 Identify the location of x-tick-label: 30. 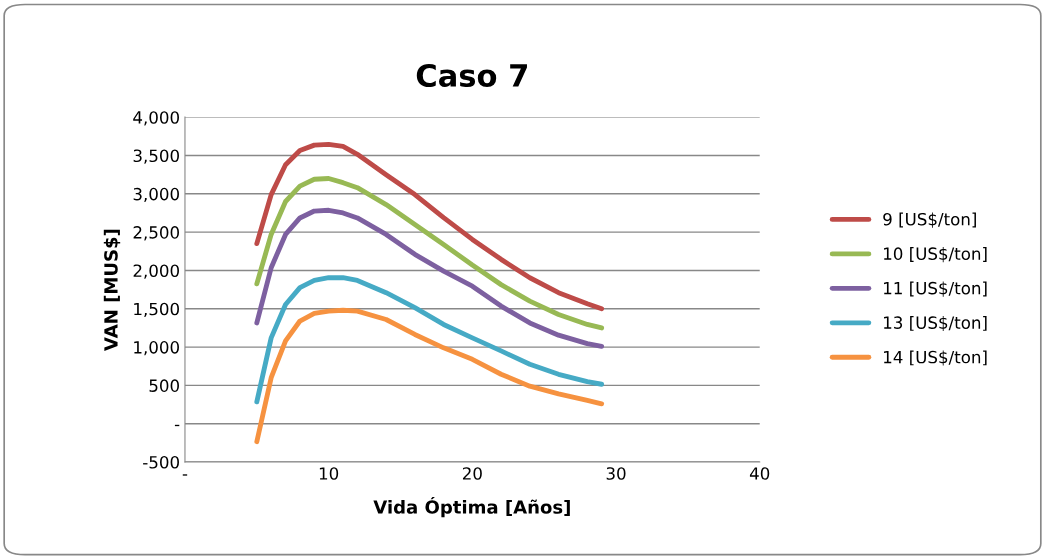
(616, 473).